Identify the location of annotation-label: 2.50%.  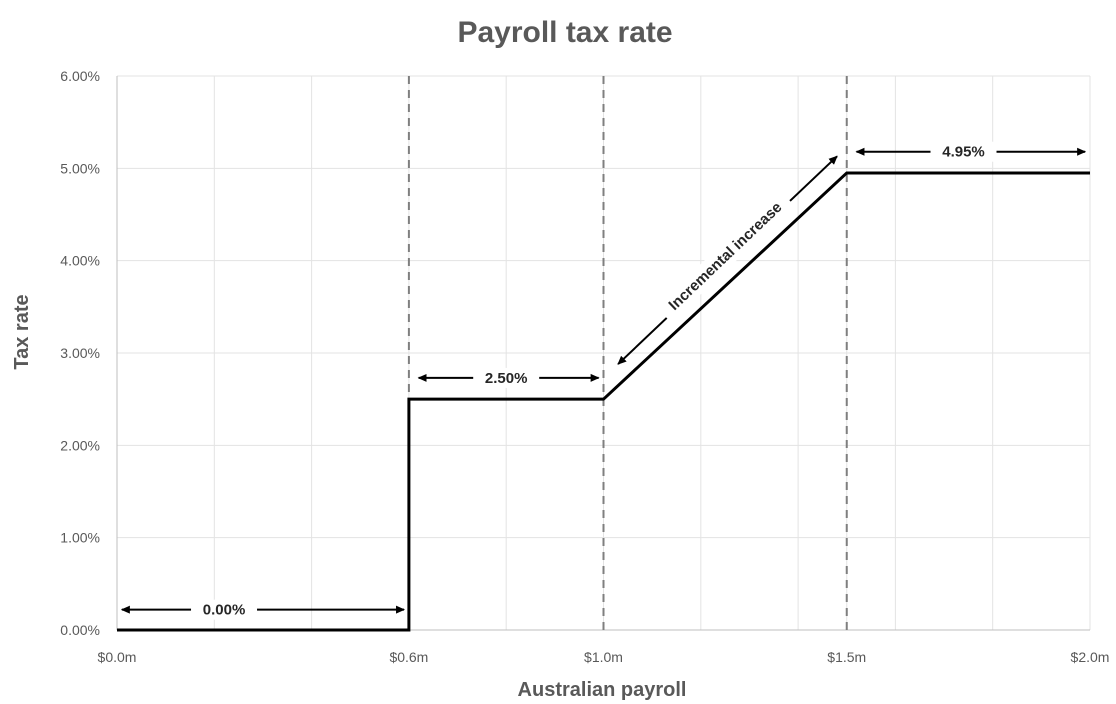
(506, 378).